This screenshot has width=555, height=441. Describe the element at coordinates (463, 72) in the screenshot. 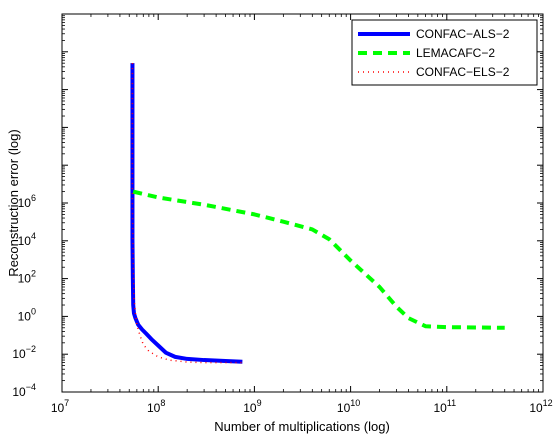

I see `legend-label-2: CONFAC−ELS−2` at that location.